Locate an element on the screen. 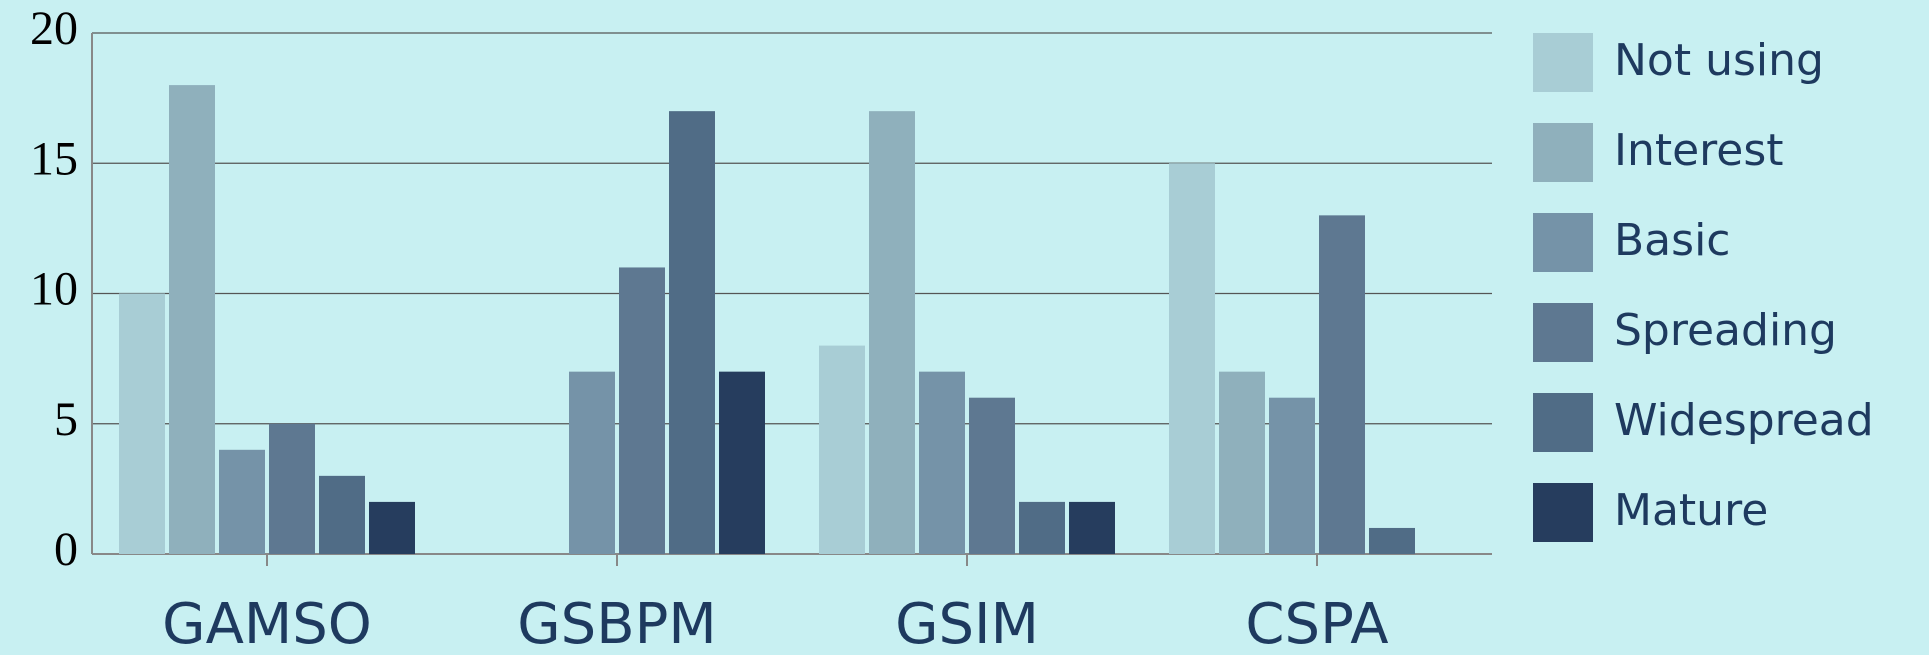  y-tick-label: 0 is located at coordinates (66, 549).